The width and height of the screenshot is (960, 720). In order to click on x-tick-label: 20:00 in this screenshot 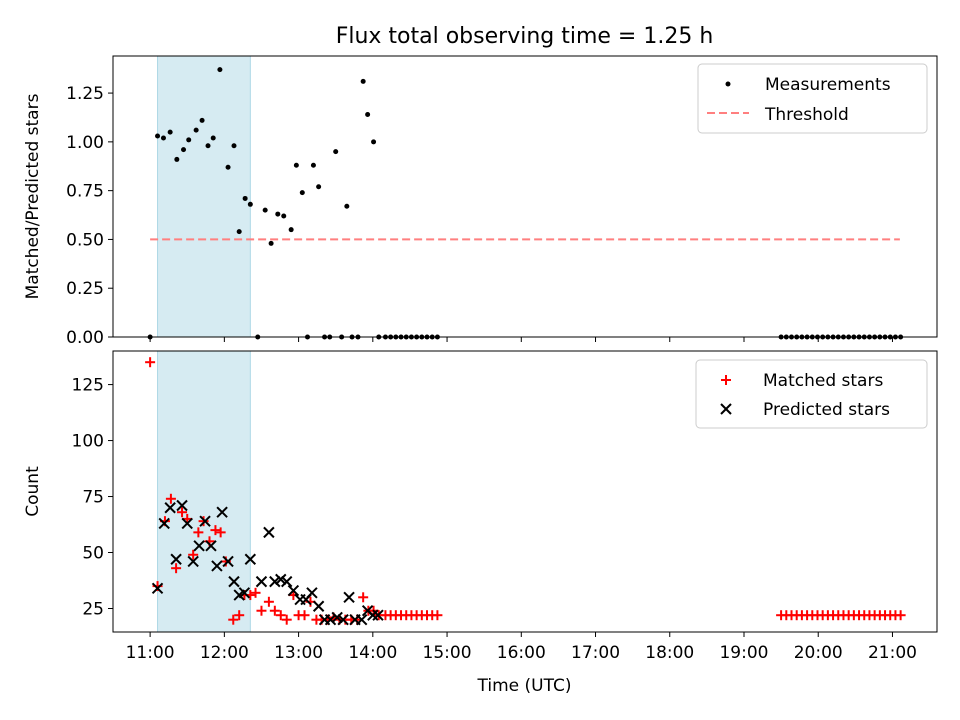, I will do `click(818, 653)`.